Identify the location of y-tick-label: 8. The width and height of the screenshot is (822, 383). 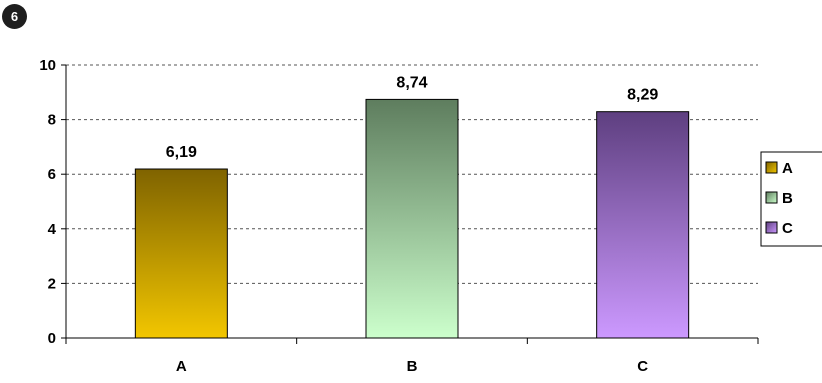
(52, 120).